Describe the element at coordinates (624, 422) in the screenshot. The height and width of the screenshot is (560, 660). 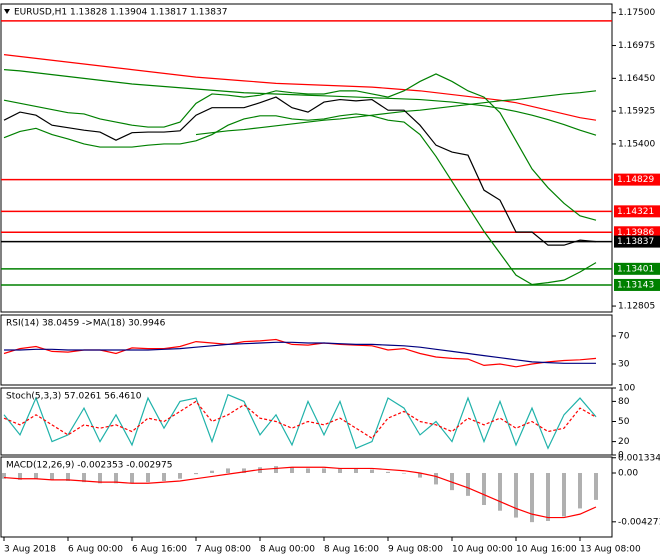
I see `y-tick-label: 50` at that location.